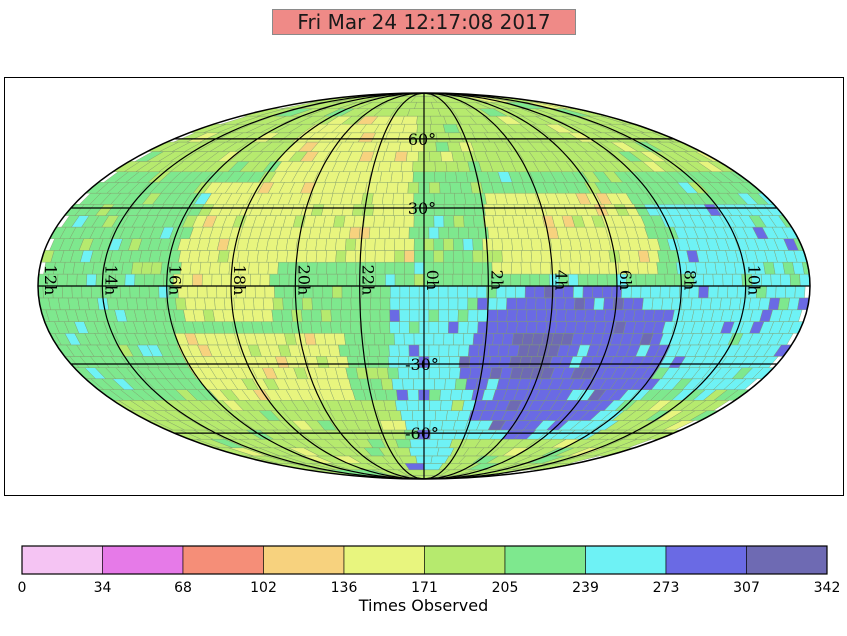  I want to click on dec-label: -30°, so click(422, 364).